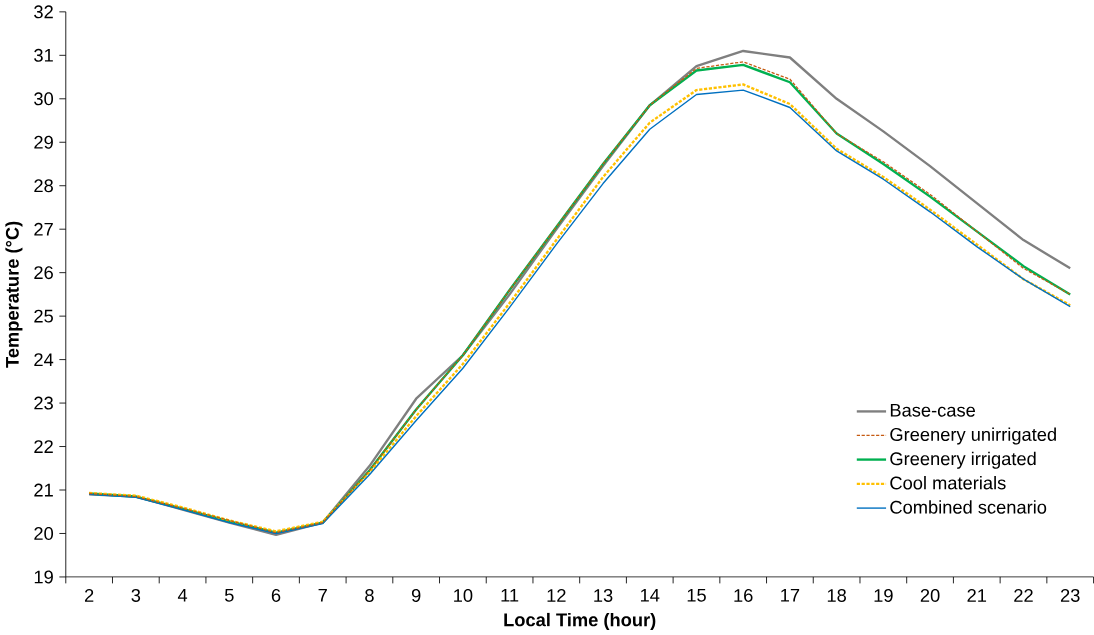 Image resolution: width=1094 pixels, height=635 pixels. I want to click on legend-label: Base-case, so click(932, 410).